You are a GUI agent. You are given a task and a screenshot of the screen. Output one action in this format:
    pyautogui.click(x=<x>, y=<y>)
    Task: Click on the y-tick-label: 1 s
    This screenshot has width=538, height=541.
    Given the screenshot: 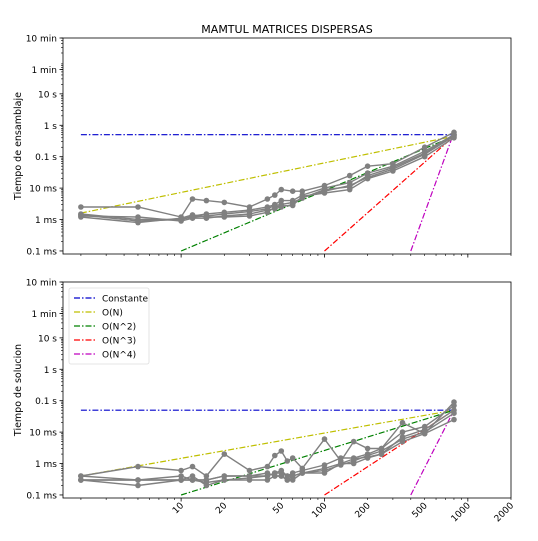 What is the action you would take?
    pyautogui.click(x=51, y=127)
    